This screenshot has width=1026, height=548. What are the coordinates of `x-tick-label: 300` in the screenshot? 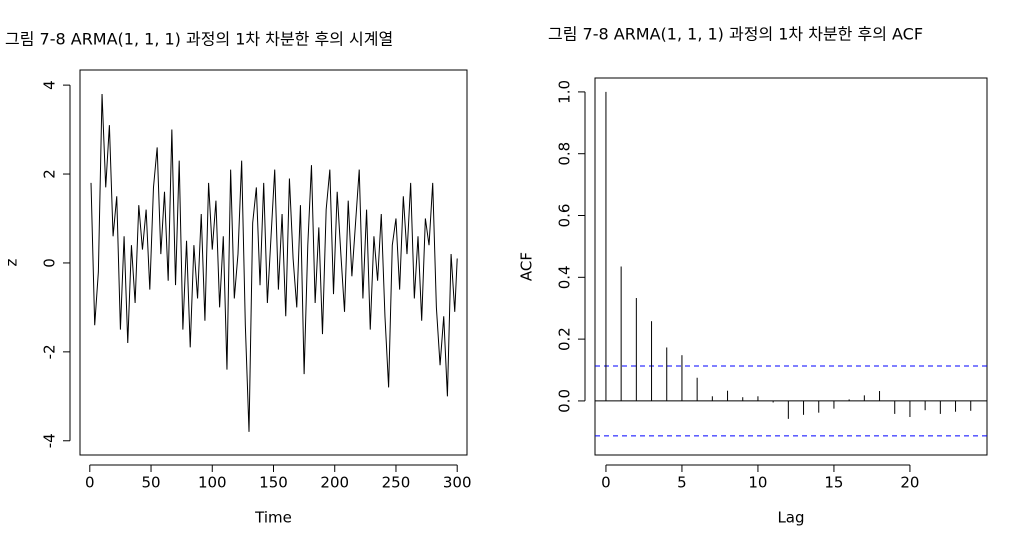 It's located at (457, 483).